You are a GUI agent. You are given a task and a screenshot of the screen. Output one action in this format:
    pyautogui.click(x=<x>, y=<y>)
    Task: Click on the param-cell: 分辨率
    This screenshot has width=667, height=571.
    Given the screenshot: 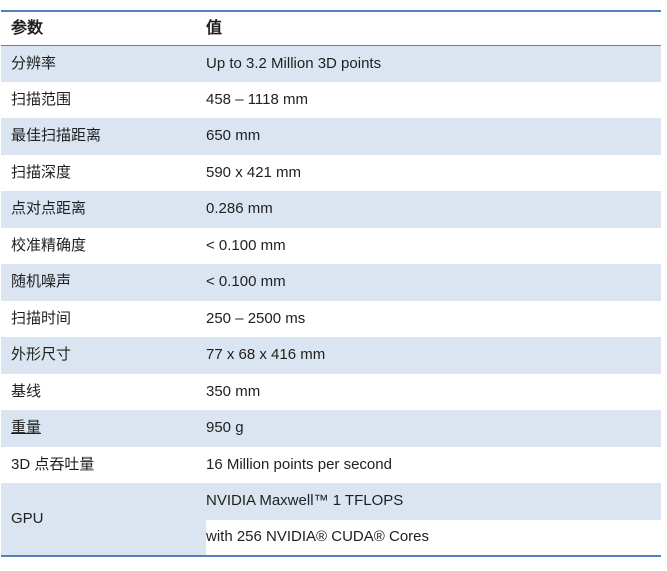 What is the action you would take?
    pyautogui.click(x=103, y=63)
    